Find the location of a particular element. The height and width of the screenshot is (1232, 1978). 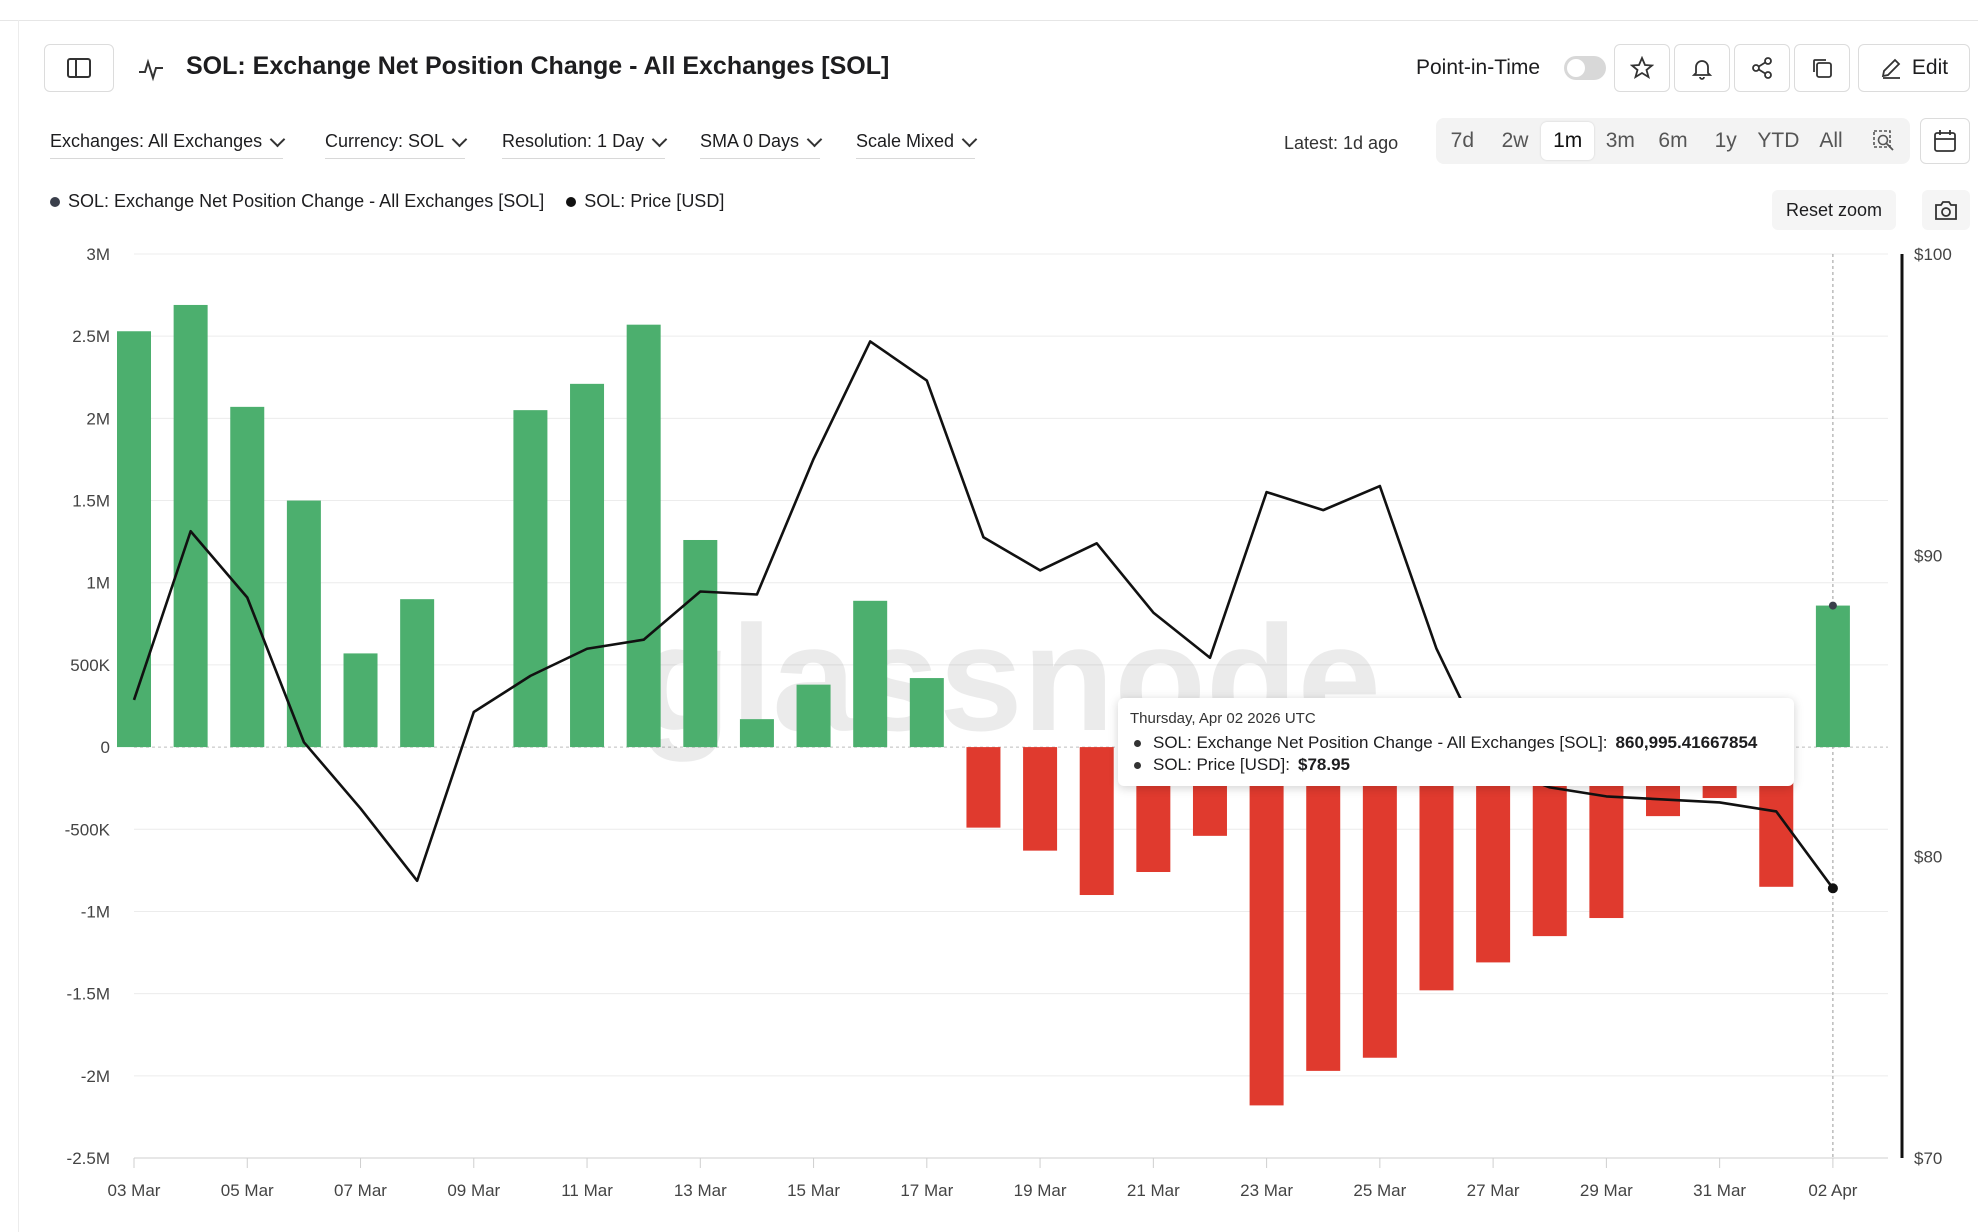

sma-dropdown: SMA 0 Days is located at coordinates (761, 145).